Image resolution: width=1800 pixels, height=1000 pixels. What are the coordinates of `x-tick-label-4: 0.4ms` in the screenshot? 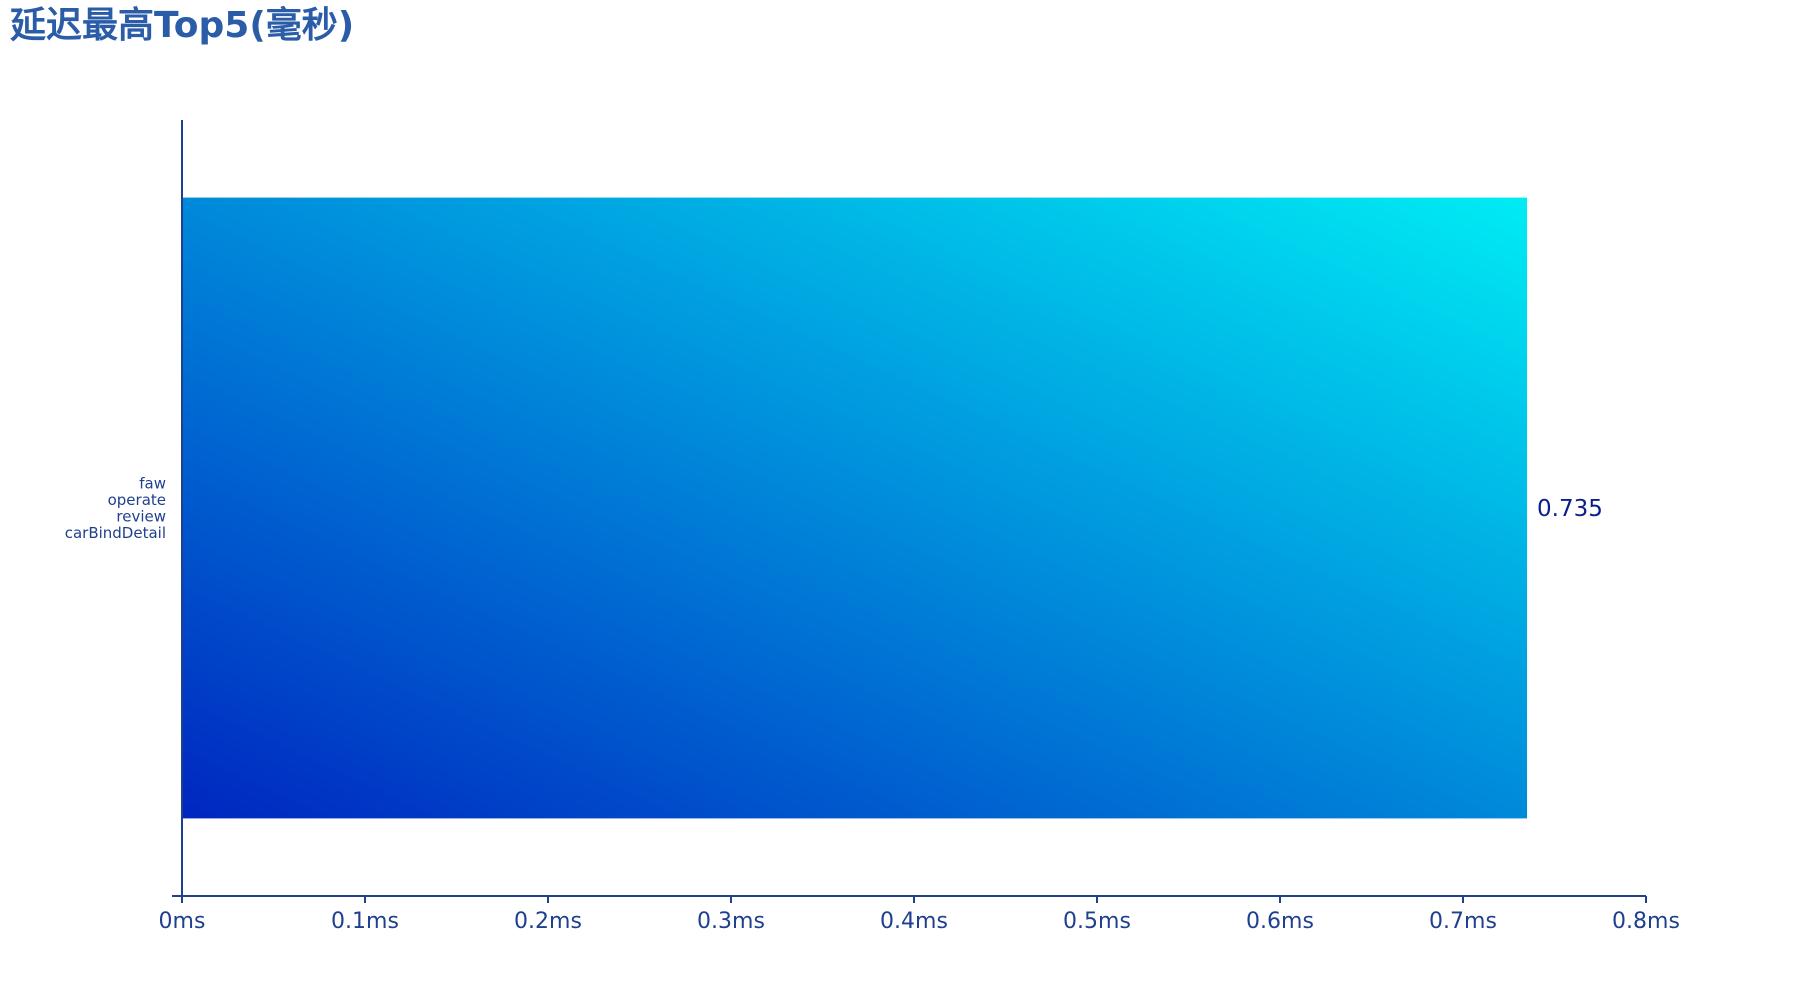 It's located at (914, 921).